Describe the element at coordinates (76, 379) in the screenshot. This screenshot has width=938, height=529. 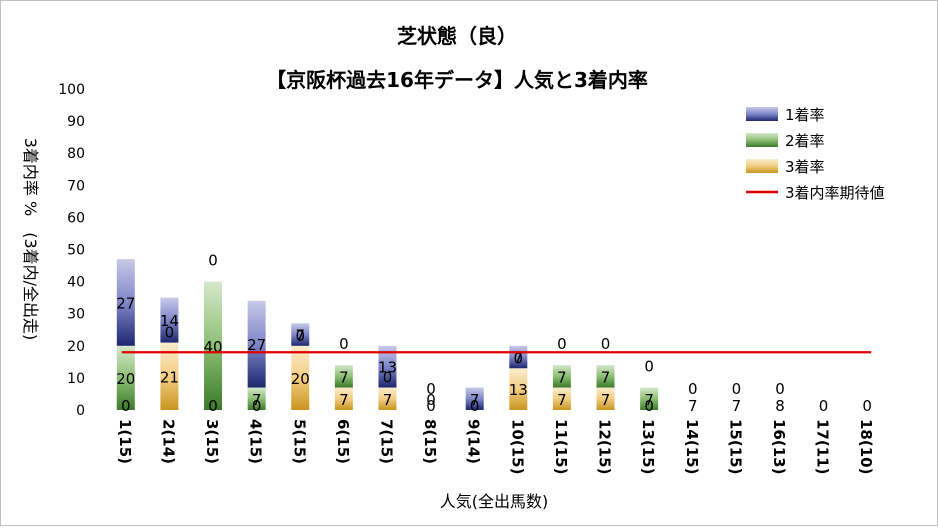
I see `y-tick-label: 10` at that location.